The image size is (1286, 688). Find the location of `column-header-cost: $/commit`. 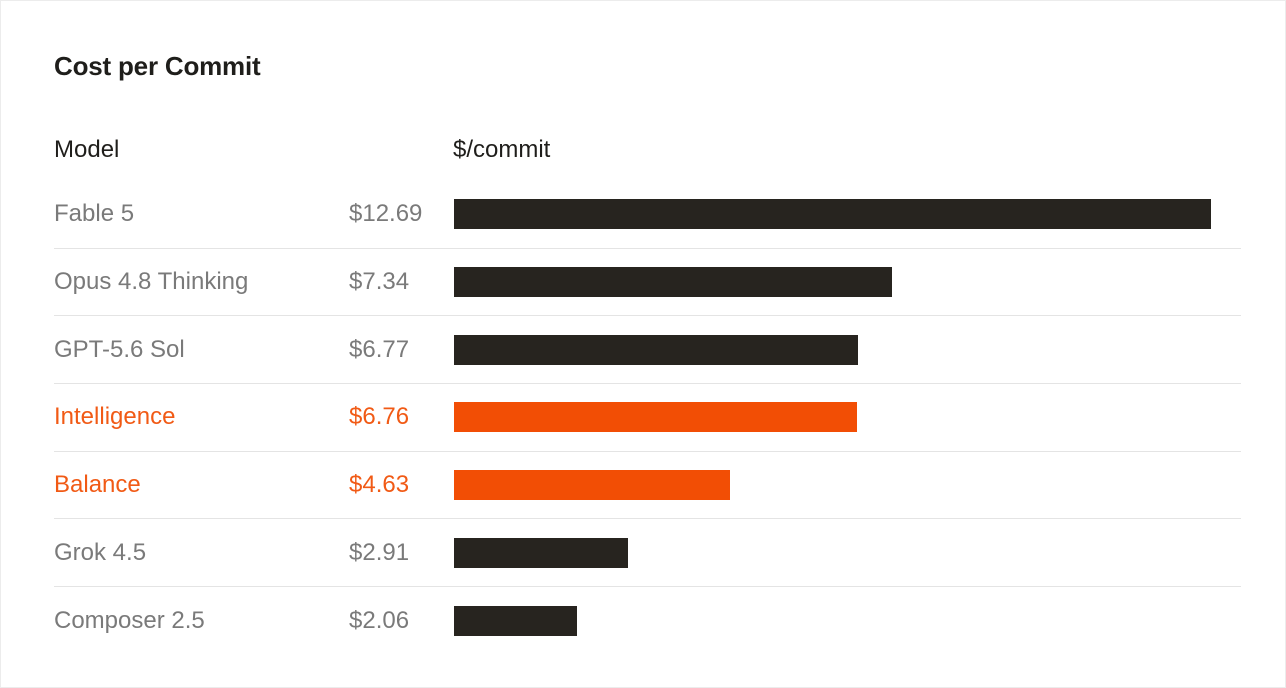

column-header-cost: $/commit is located at coordinates (502, 149).